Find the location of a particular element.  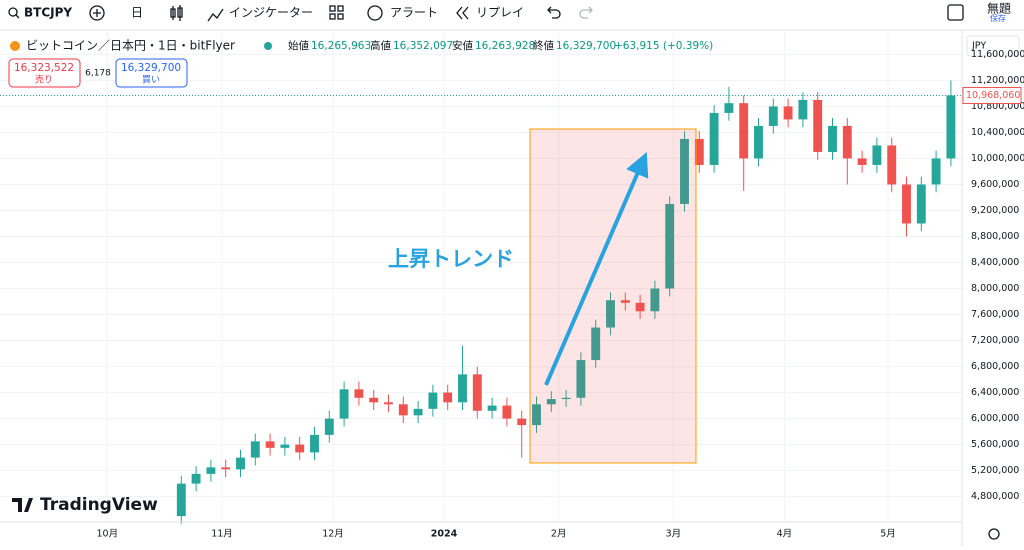

buy-price: 16,329,700 is located at coordinates (151, 68).